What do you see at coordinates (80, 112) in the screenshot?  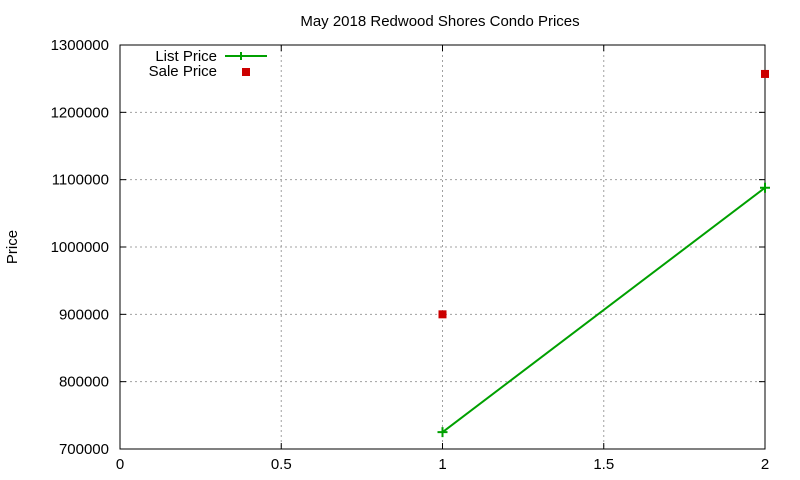 I see `y-tick-label: 1200000` at bounding box center [80, 112].